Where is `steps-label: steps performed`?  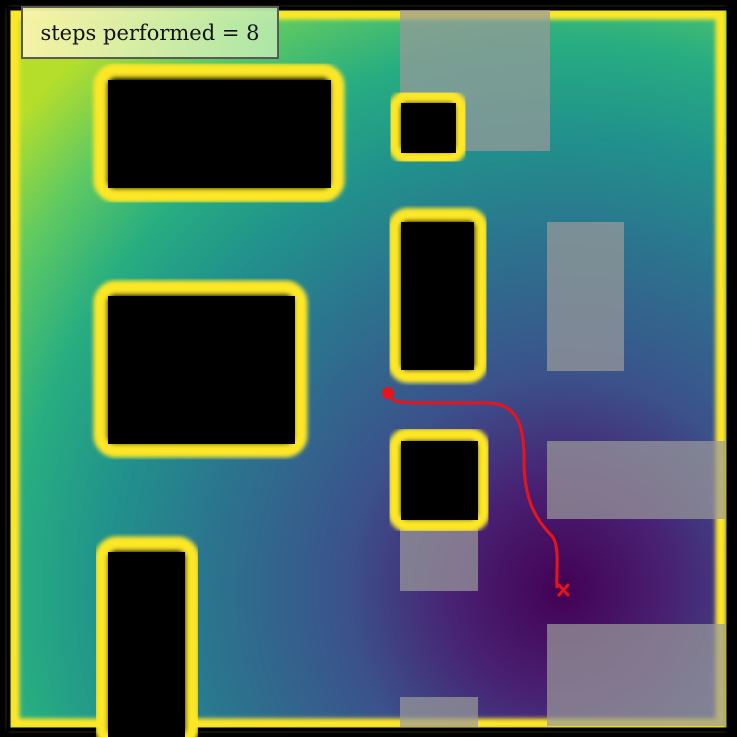 steps-label: steps performed is located at coordinates (128, 32).